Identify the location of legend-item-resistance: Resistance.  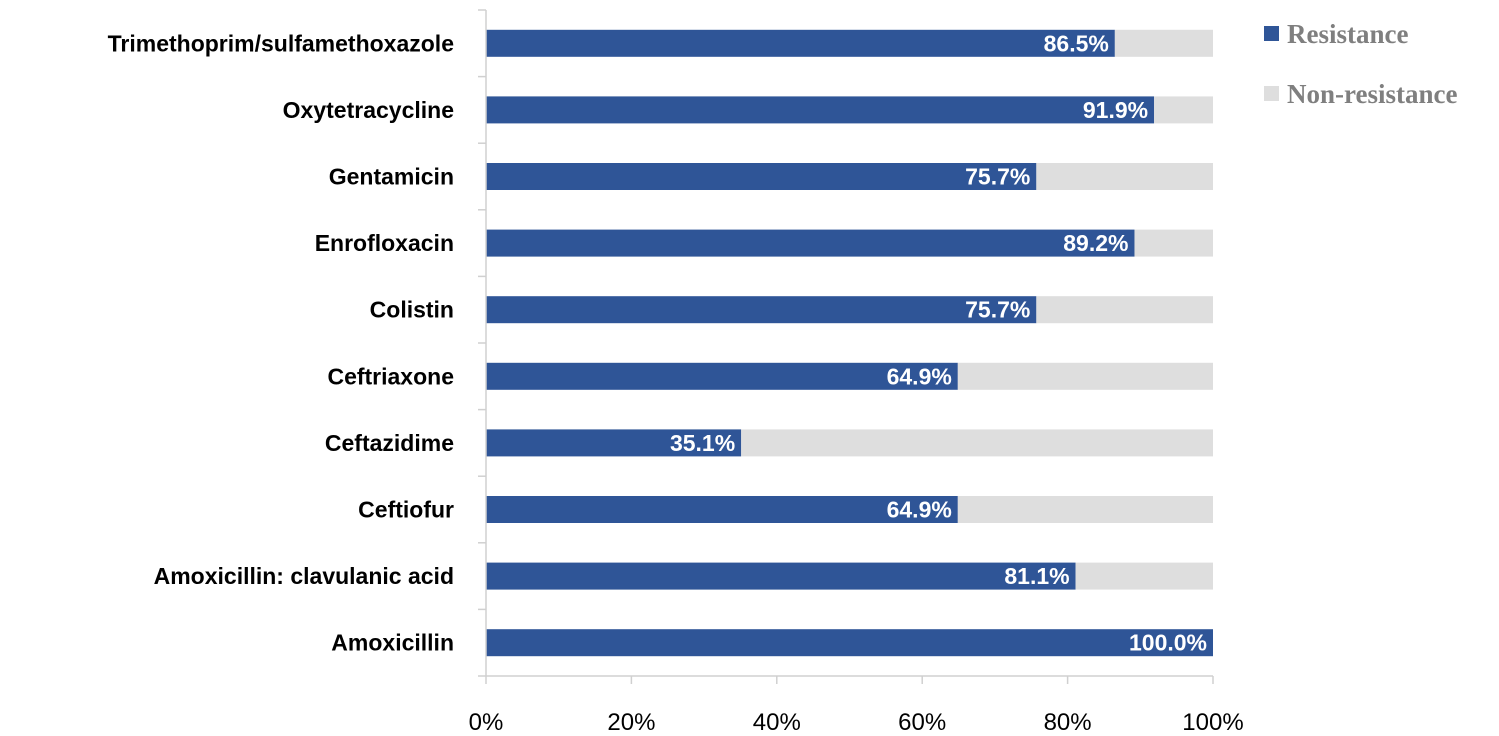
(1336, 34).